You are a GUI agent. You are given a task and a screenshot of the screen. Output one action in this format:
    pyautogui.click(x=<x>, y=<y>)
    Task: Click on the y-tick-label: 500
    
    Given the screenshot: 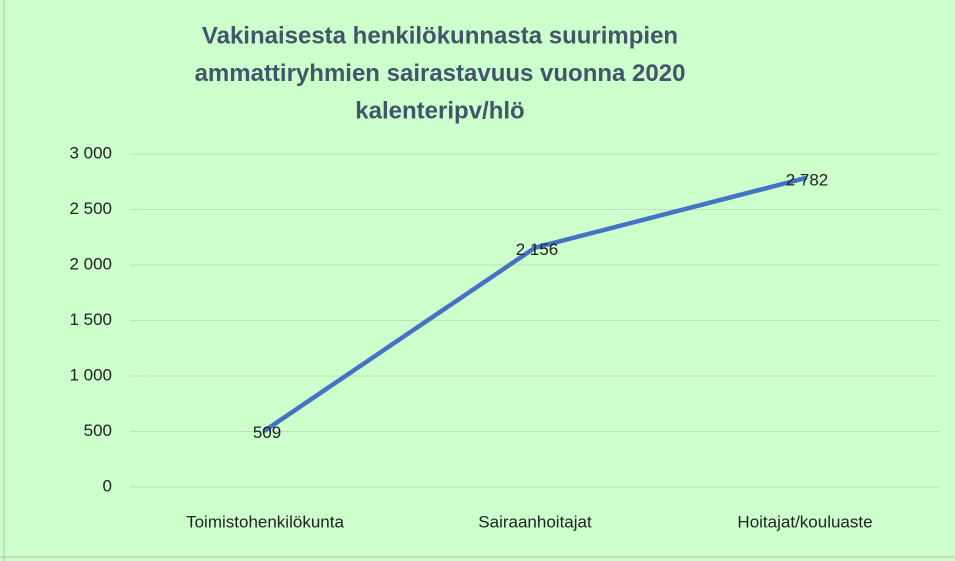 What is the action you would take?
    pyautogui.click(x=98, y=430)
    